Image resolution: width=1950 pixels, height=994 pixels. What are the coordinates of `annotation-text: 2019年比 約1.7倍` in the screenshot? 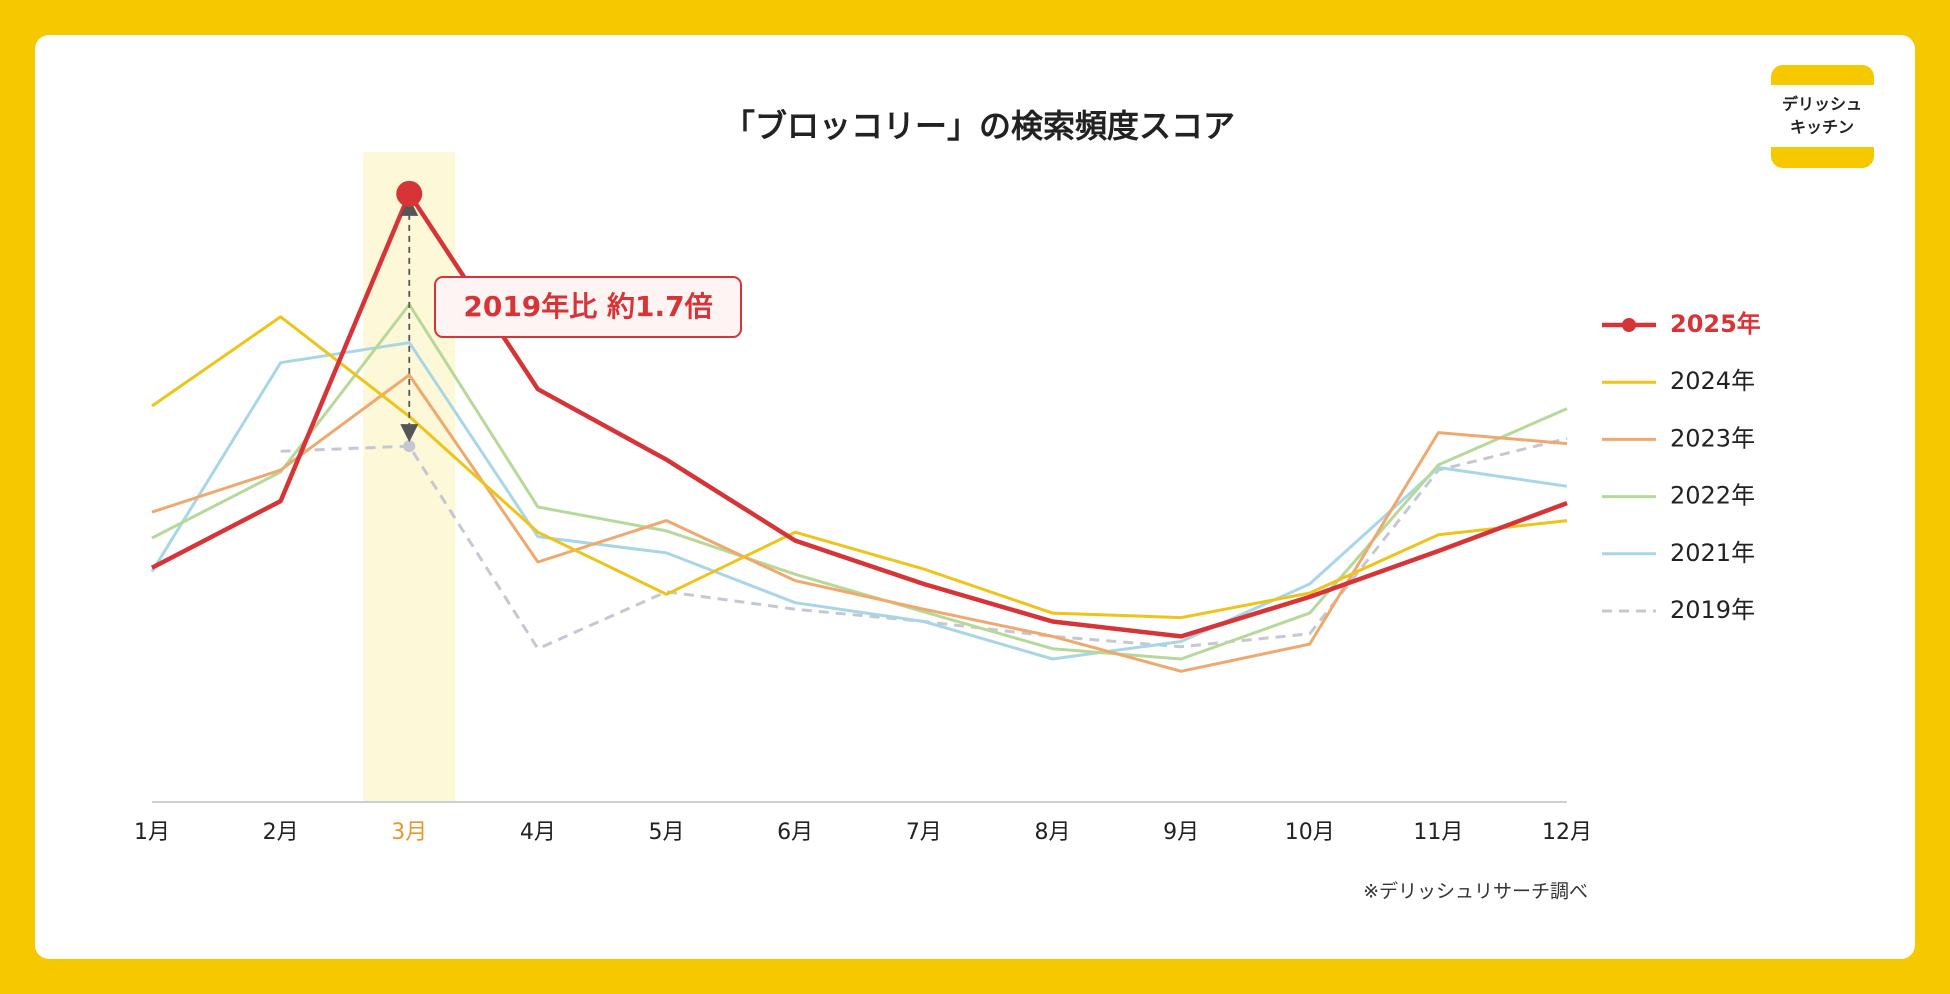 It's located at (587, 306).